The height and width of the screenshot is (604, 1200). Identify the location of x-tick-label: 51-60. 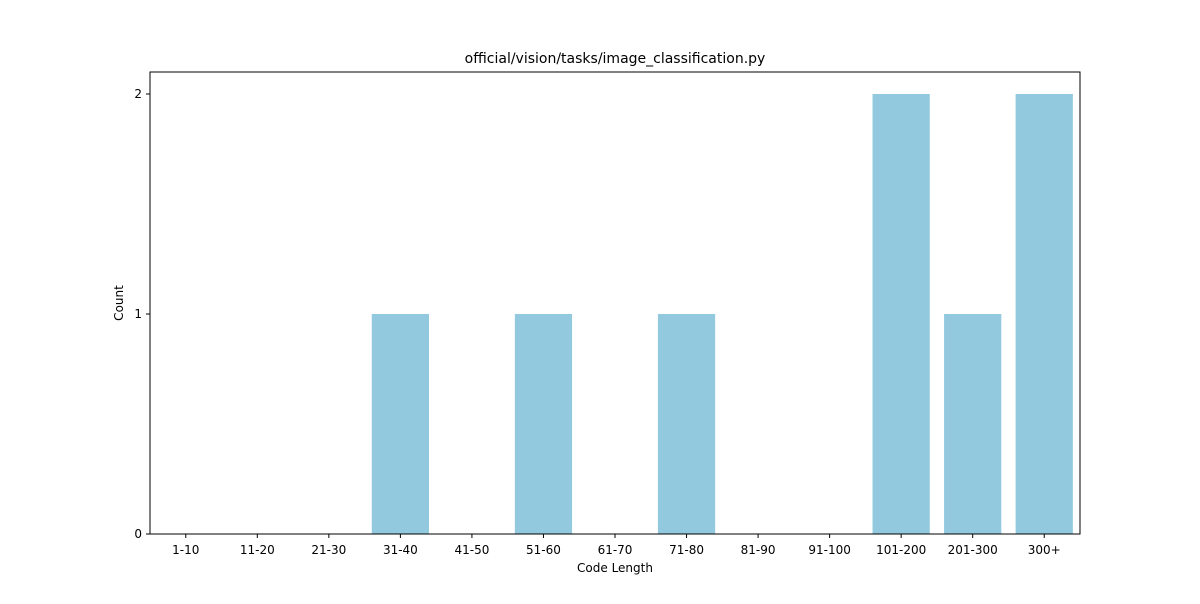
(543, 550).